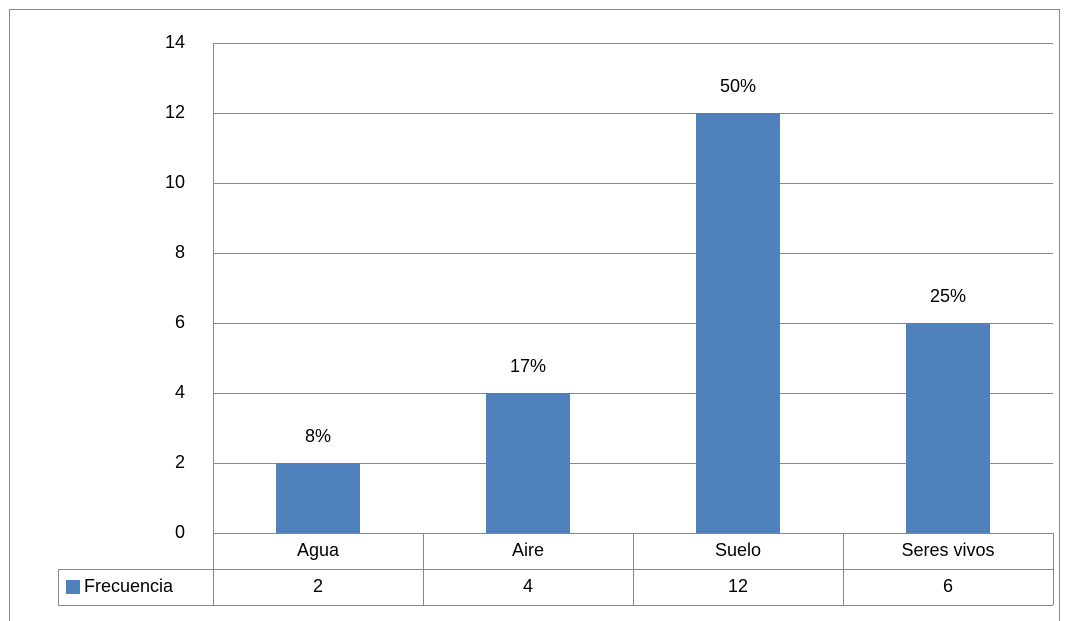 This screenshot has height=621, width=1068. What do you see at coordinates (129, 586) in the screenshot?
I see `legend-label: Frecuencia` at bounding box center [129, 586].